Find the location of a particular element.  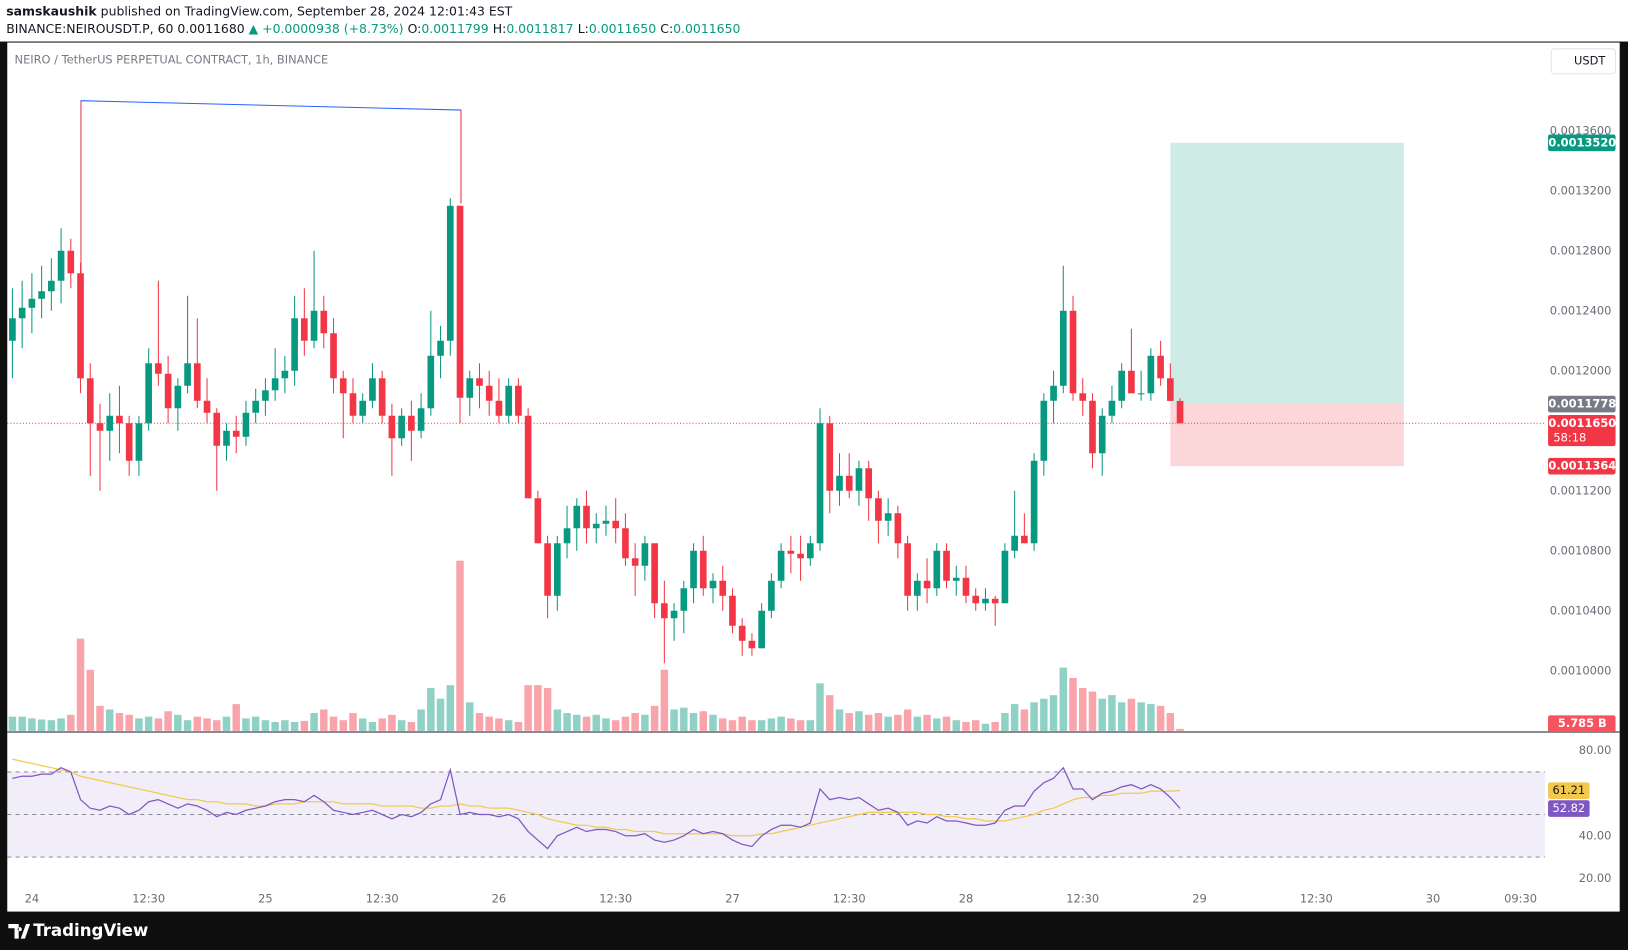

rsi-tick-label: 80.00 is located at coordinates (1595, 750).